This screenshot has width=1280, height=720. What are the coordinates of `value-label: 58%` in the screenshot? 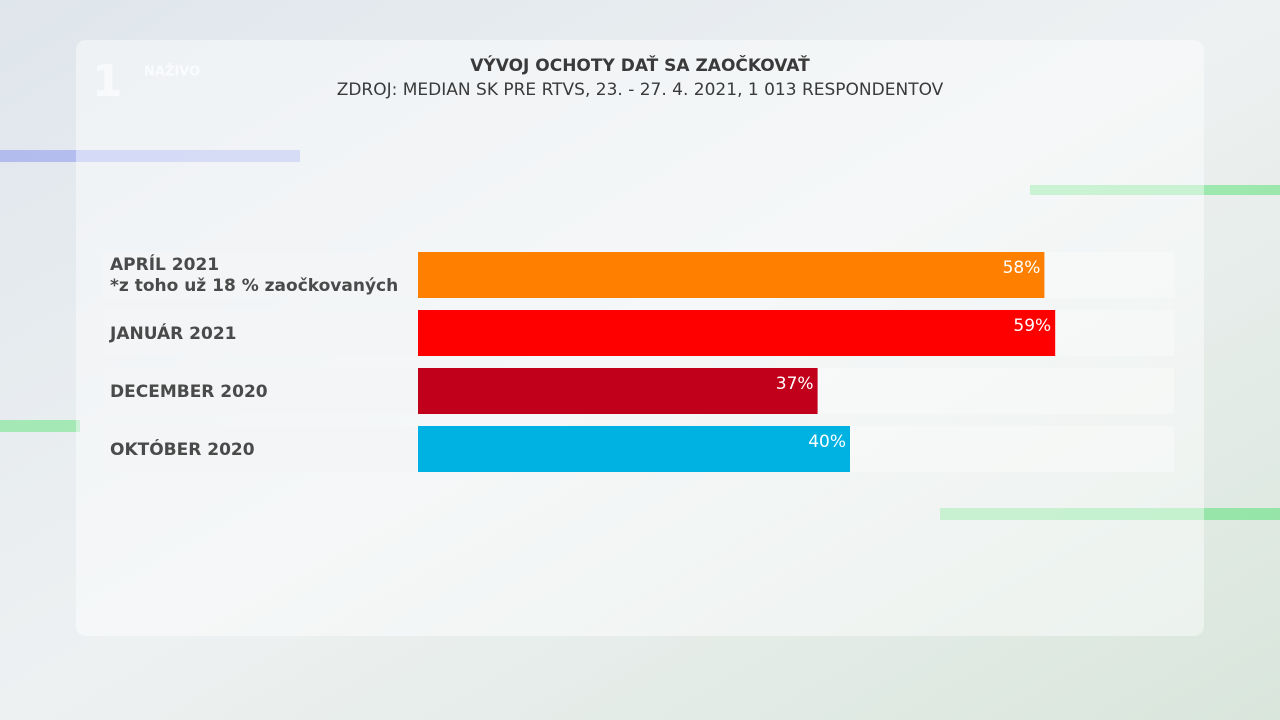 It's located at (1022, 268).